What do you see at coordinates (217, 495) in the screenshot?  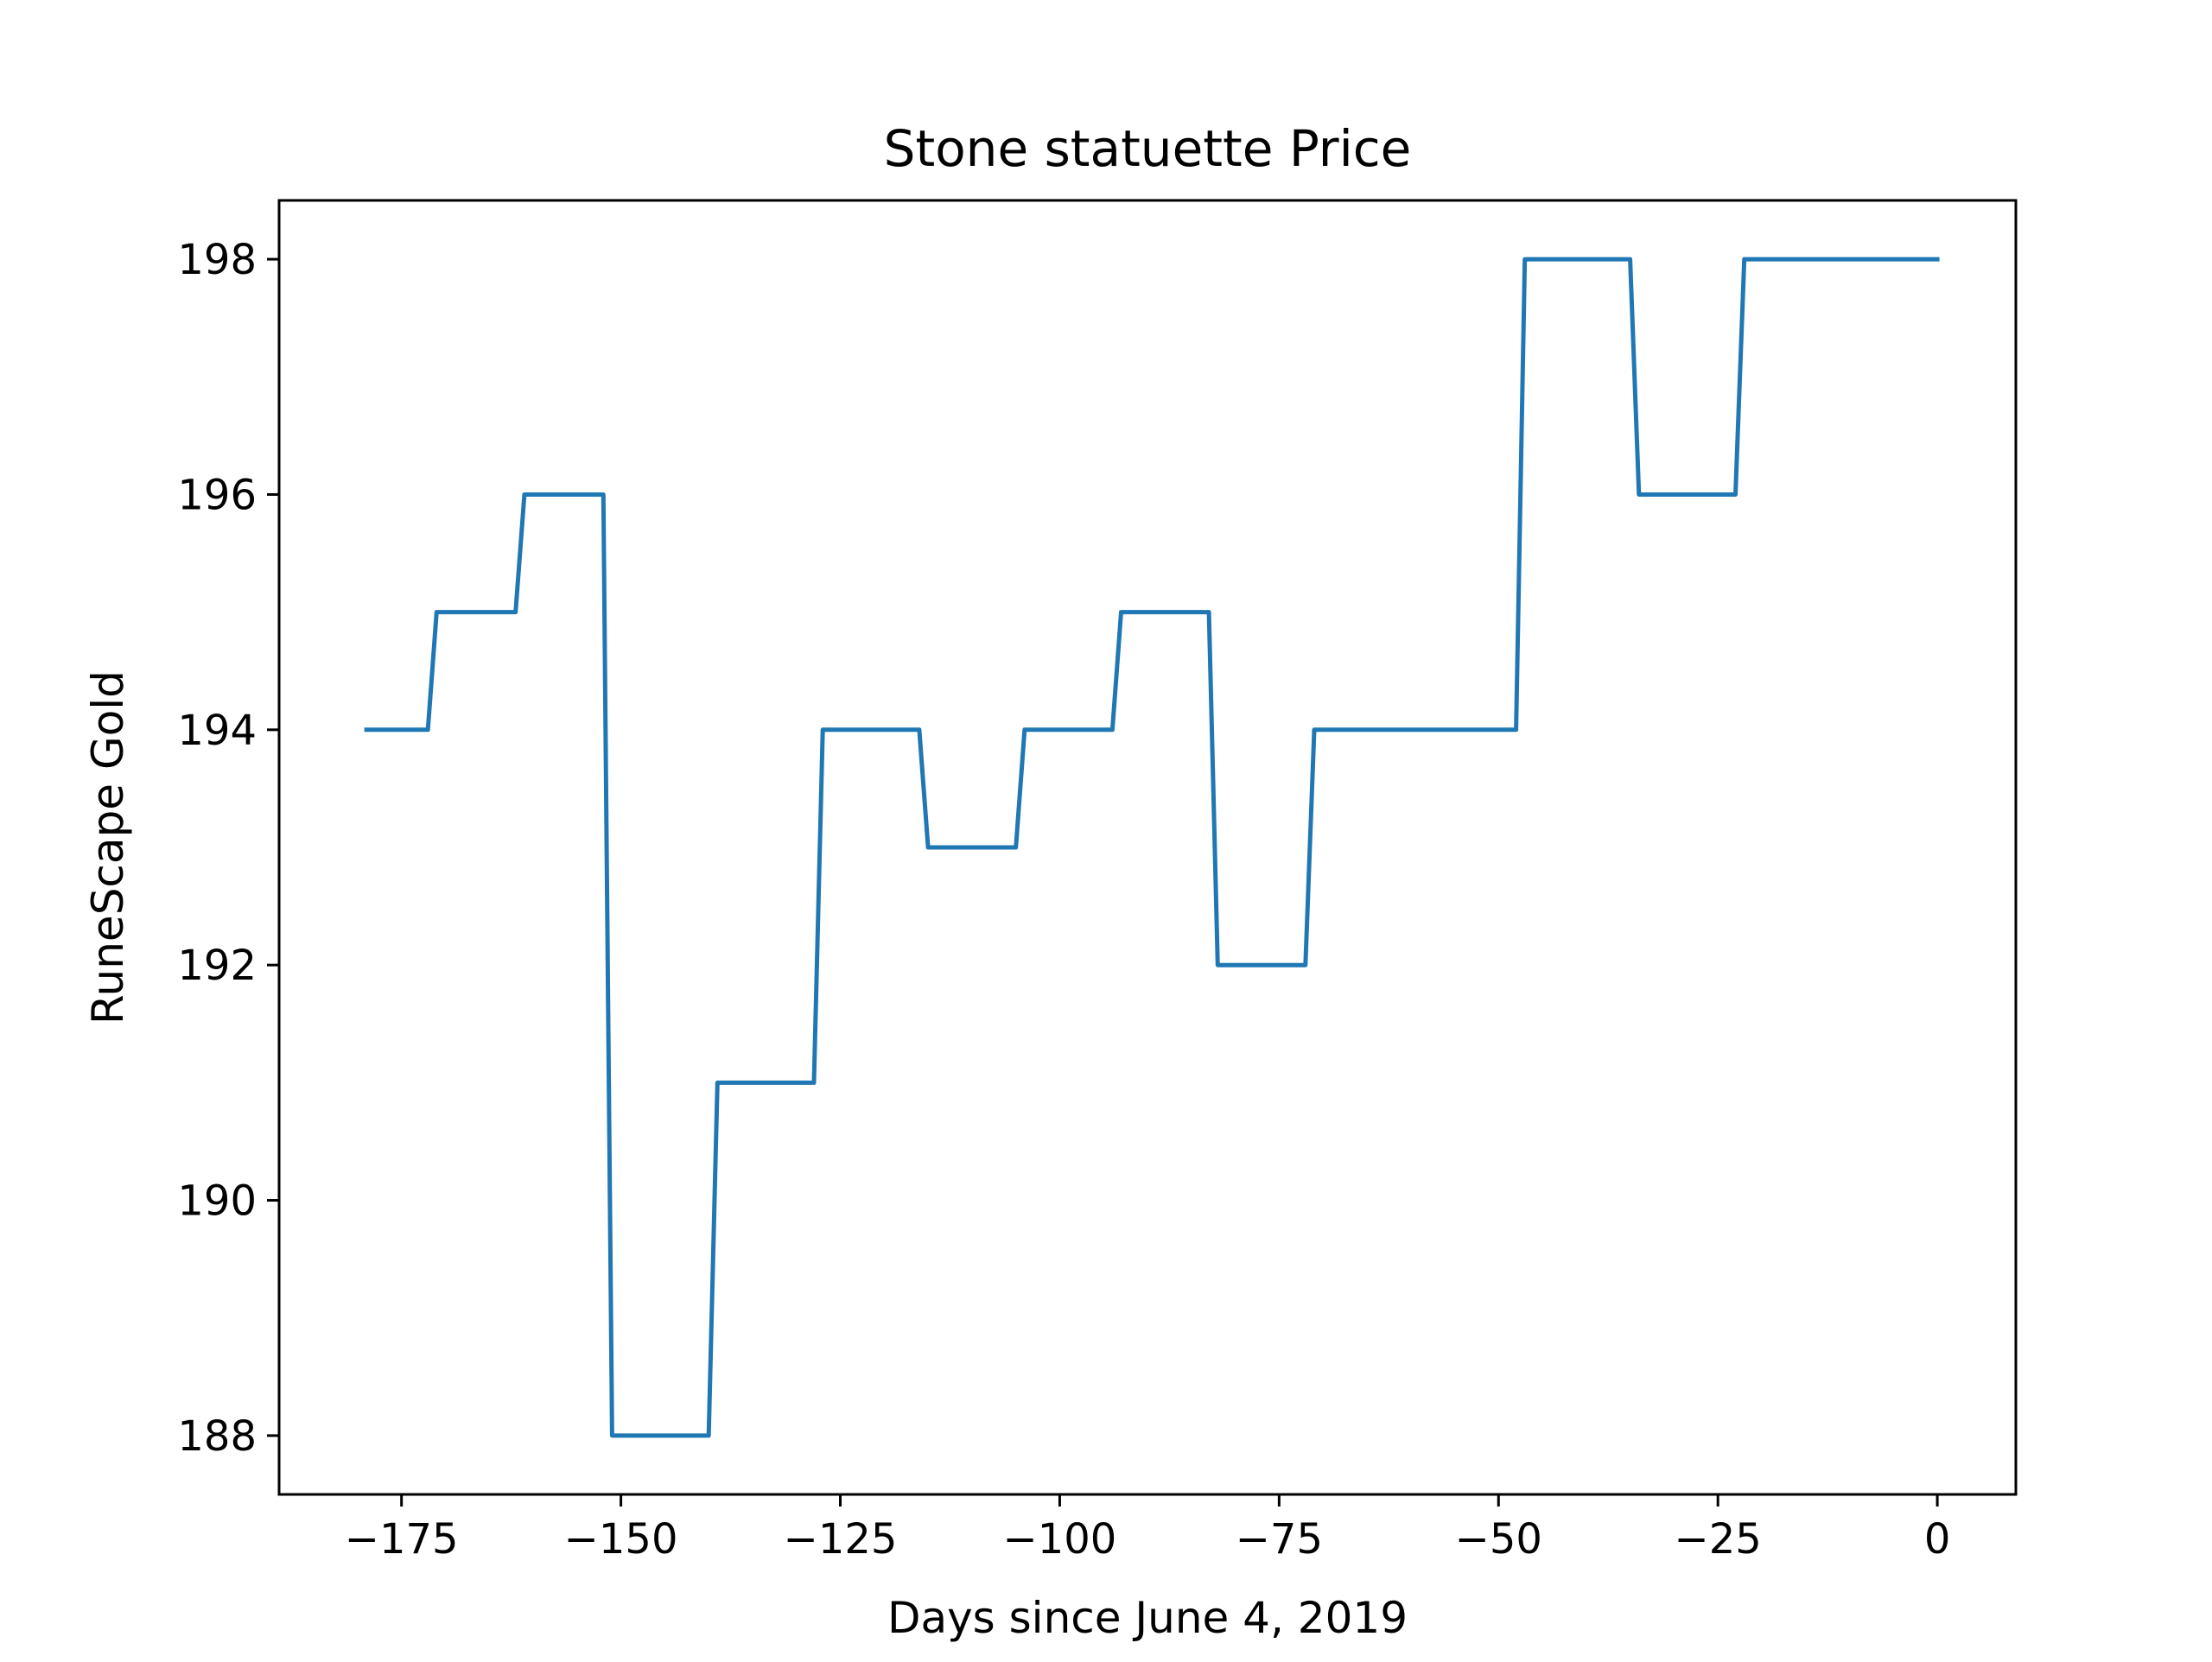 I see `y-tick-label: 196` at bounding box center [217, 495].